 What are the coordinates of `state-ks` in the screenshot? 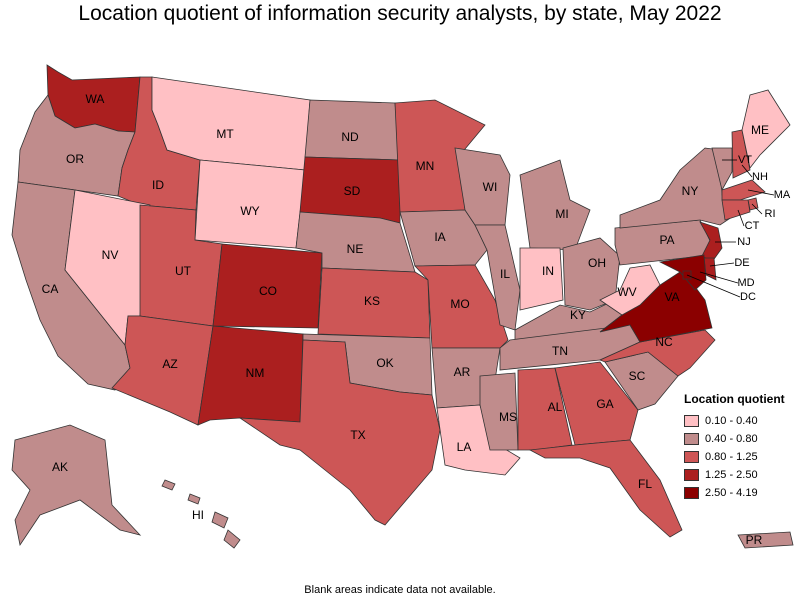 It's located at (374, 303).